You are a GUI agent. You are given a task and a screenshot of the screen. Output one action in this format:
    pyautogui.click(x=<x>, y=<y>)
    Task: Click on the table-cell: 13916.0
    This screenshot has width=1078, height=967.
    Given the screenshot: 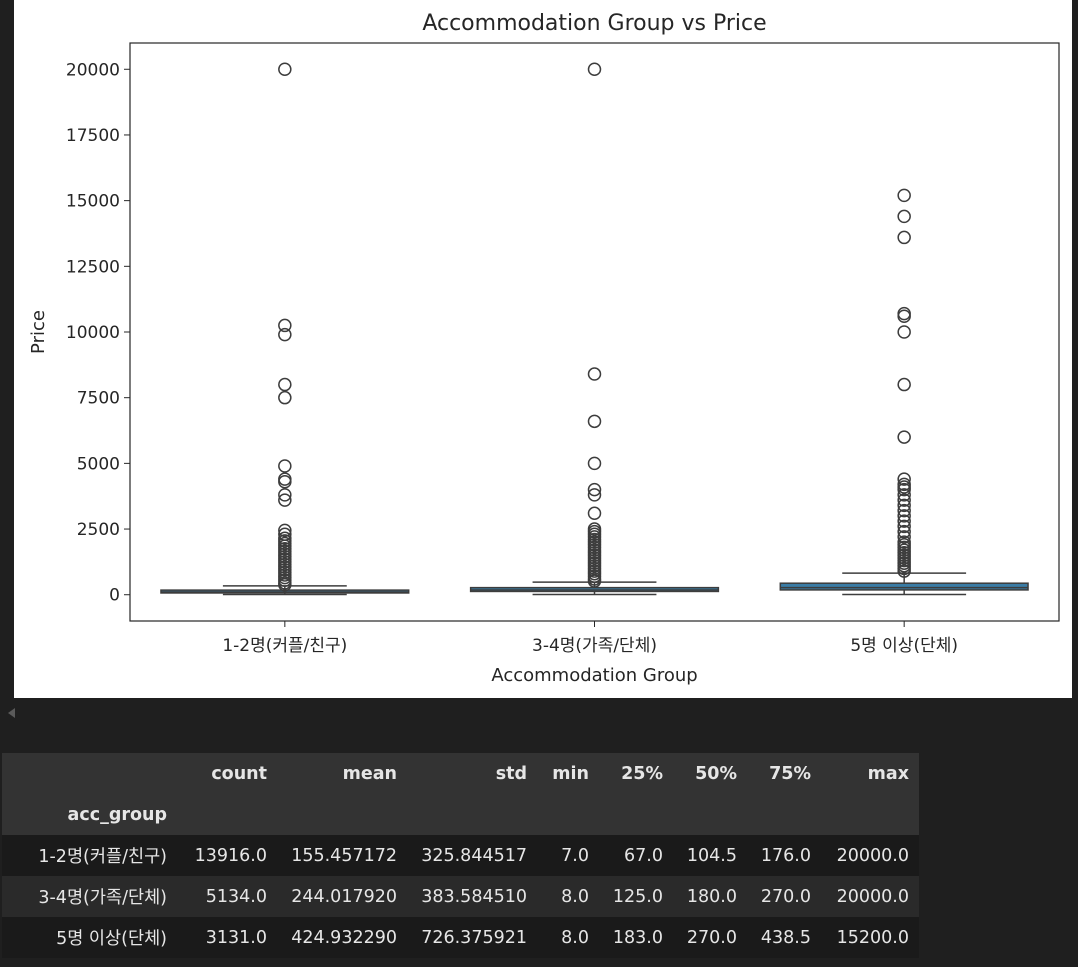 What is the action you would take?
    pyautogui.click(x=230, y=855)
    